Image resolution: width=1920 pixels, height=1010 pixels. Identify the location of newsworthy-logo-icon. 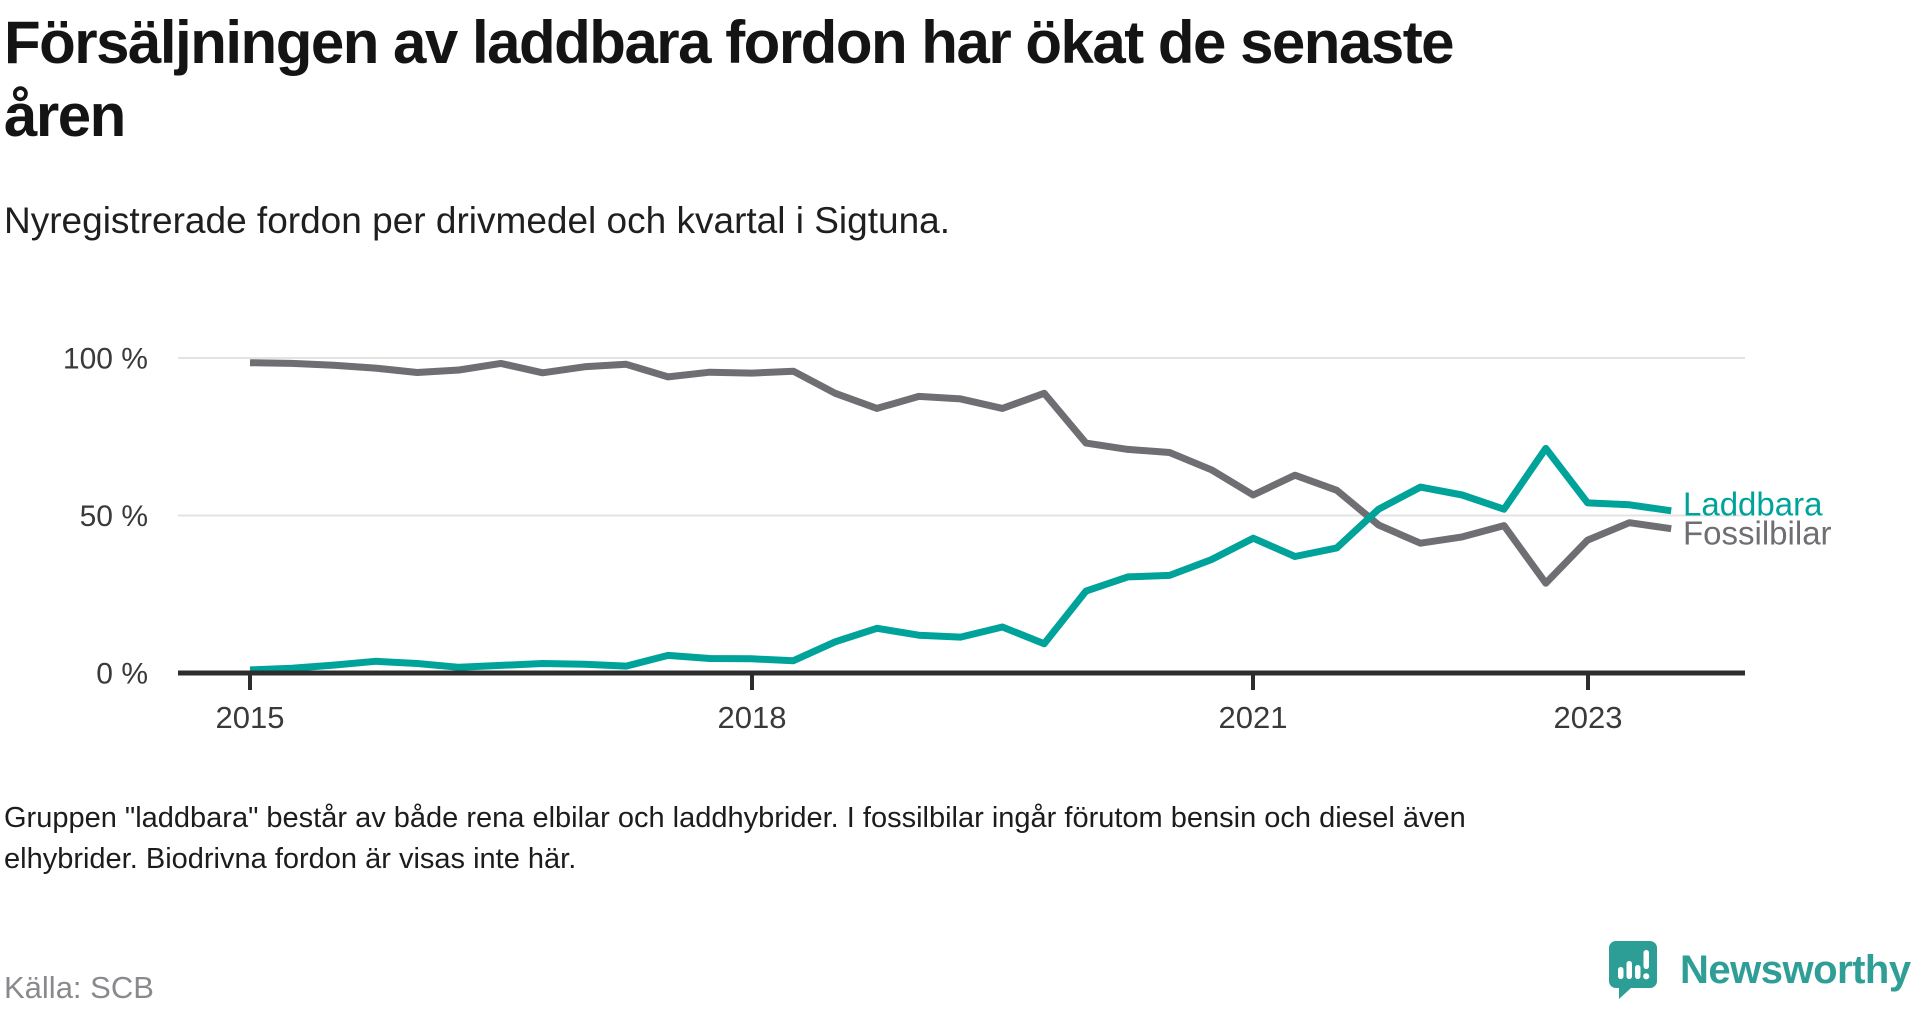
(1633, 970).